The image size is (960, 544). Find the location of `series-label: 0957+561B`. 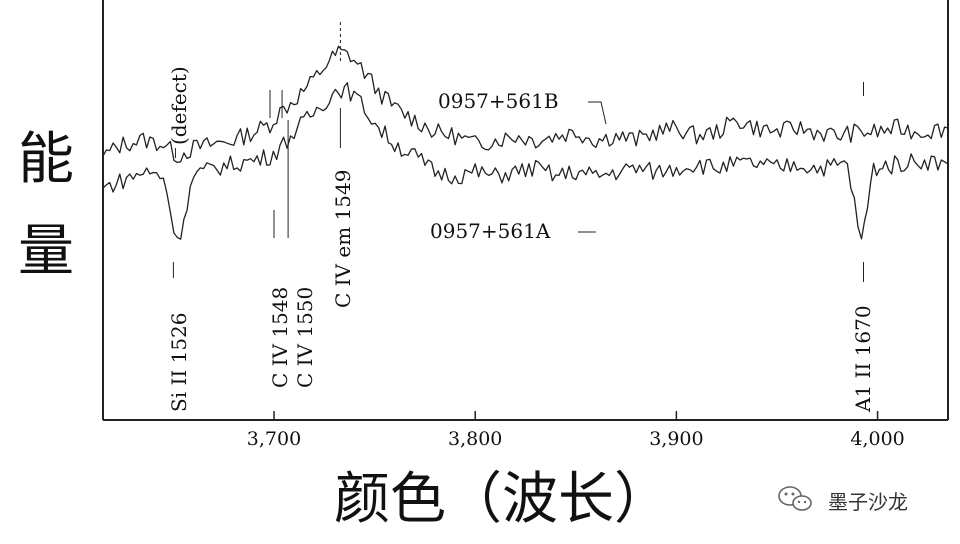

series-label: 0957+561B is located at coordinates (498, 101).